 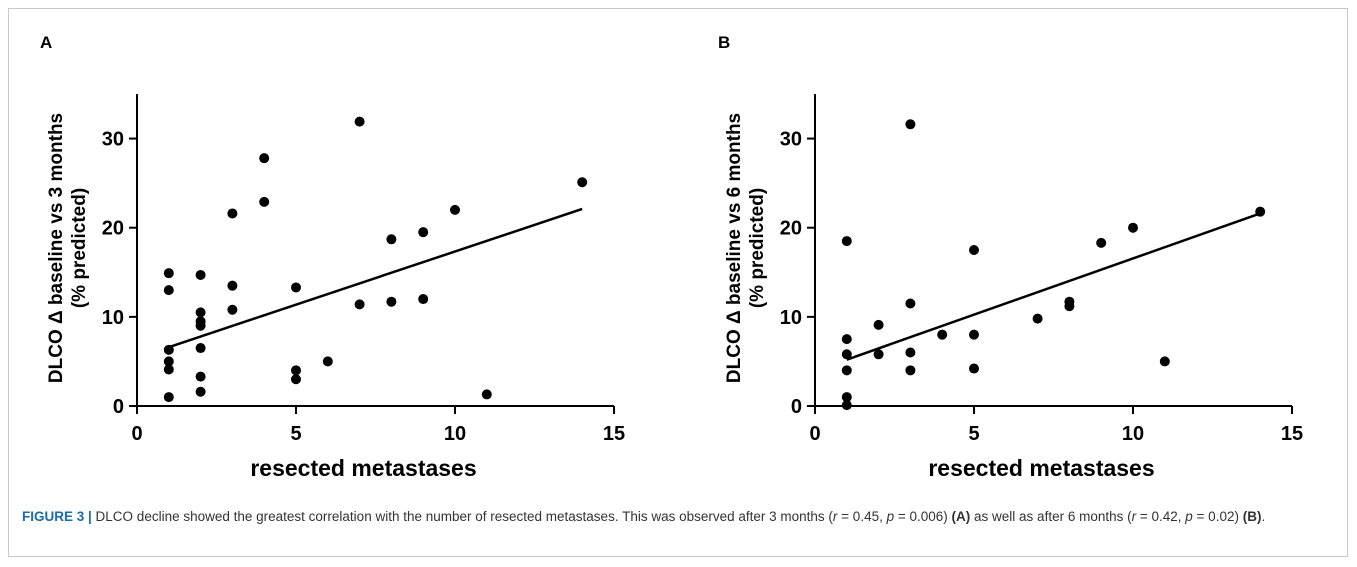 What do you see at coordinates (1252, 516) in the screenshot?
I see `caption-panel-ref-b: (B)` at bounding box center [1252, 516].